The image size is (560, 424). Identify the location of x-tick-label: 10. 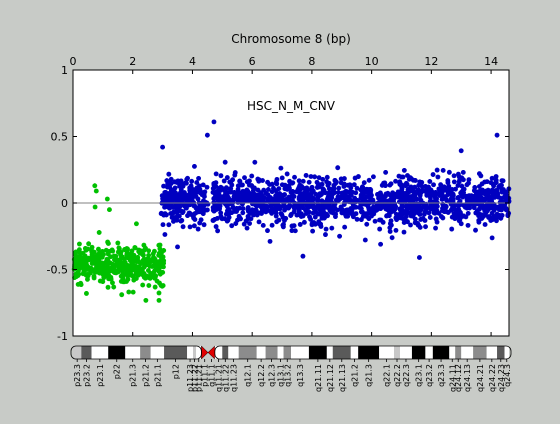
(372, 61).